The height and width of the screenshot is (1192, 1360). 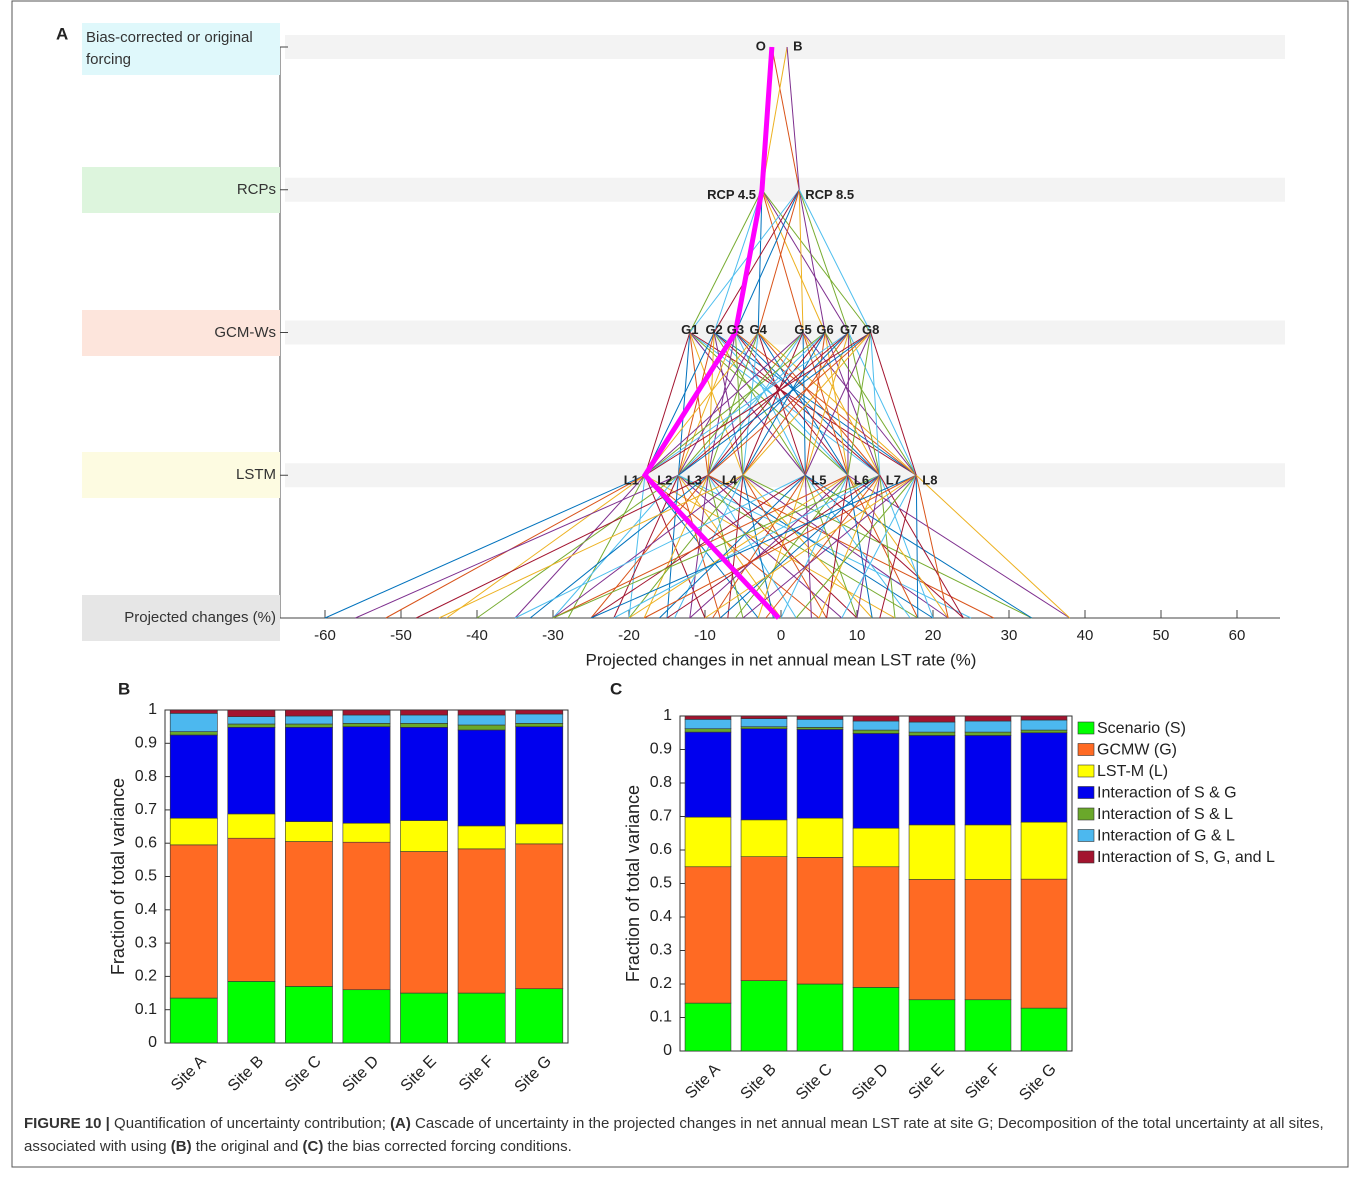 What do you see at coordinates (447, 1146) in the screenshot?
I see `caption-segment: the bias corrected forcing conditions.` at bounding box center [447, 1146].